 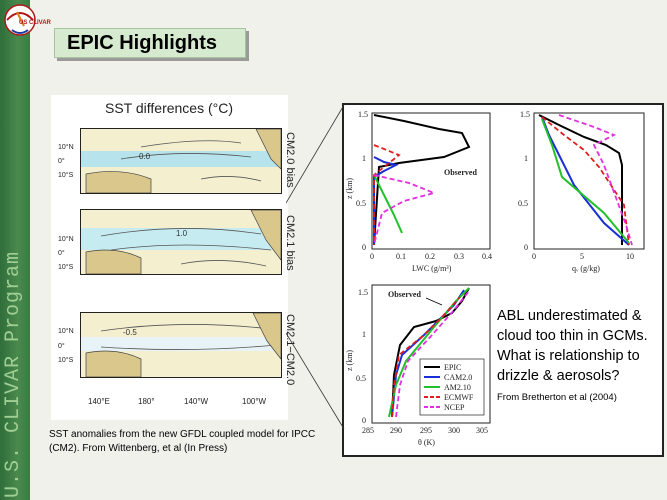 I want to click on q-axis-label: qᵥ (g/kg), so click(x=586, y=268).